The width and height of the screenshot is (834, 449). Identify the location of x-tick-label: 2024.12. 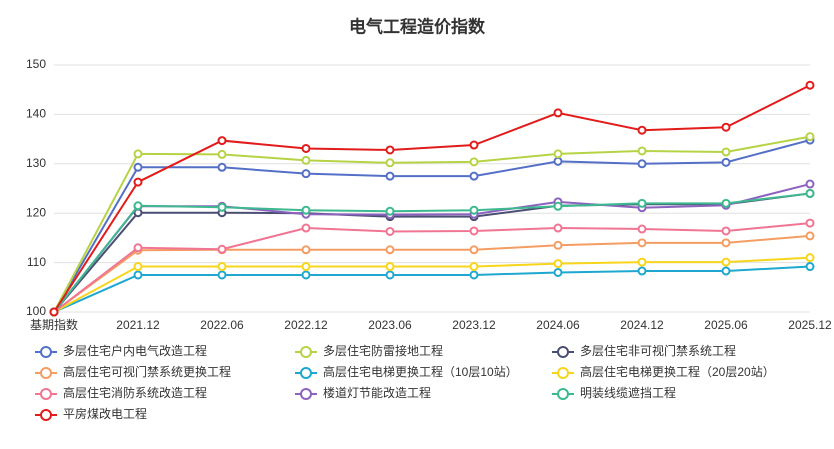
(642, 325).